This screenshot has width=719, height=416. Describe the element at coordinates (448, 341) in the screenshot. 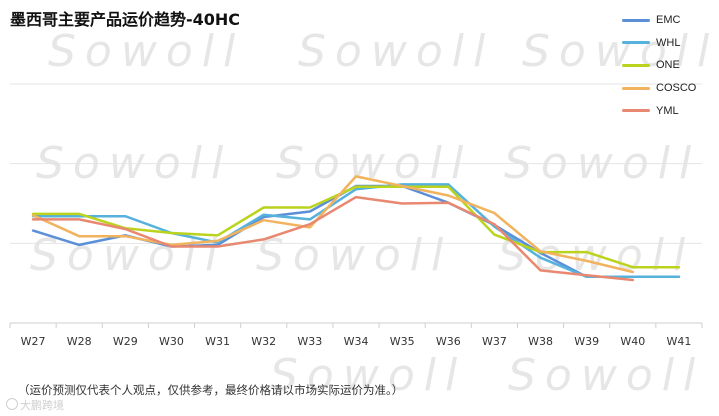

I see `x-tick-label: W36` at that location.